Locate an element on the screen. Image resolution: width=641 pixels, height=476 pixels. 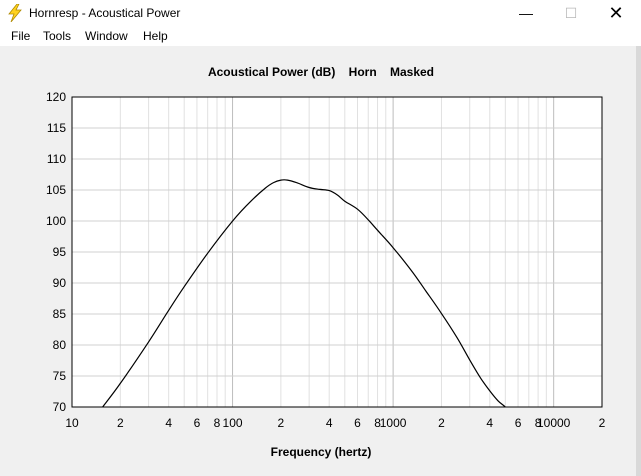
maximize-button: ☐ is located at coordinates (571, 13).